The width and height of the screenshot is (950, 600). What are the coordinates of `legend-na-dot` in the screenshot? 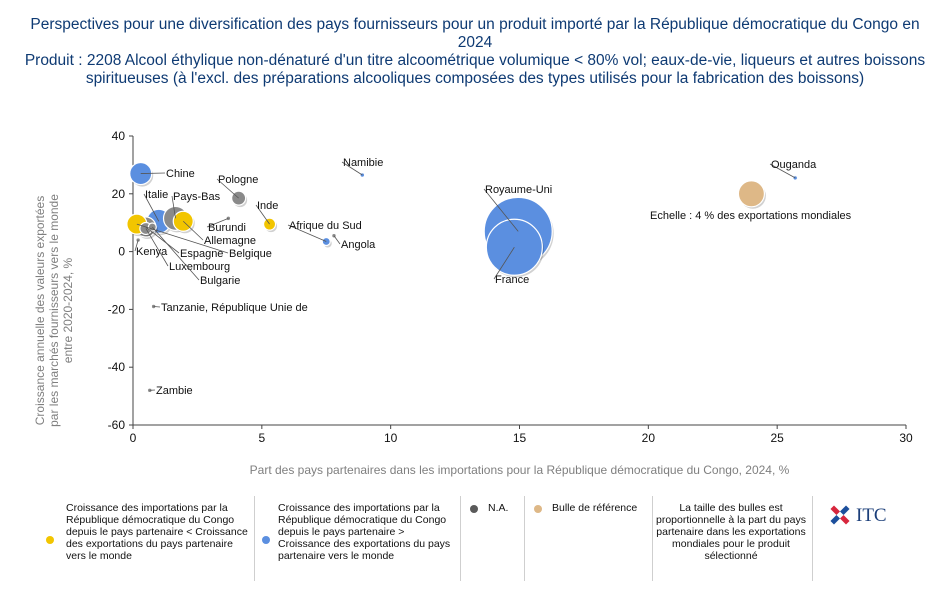 It's located at (474, 509).